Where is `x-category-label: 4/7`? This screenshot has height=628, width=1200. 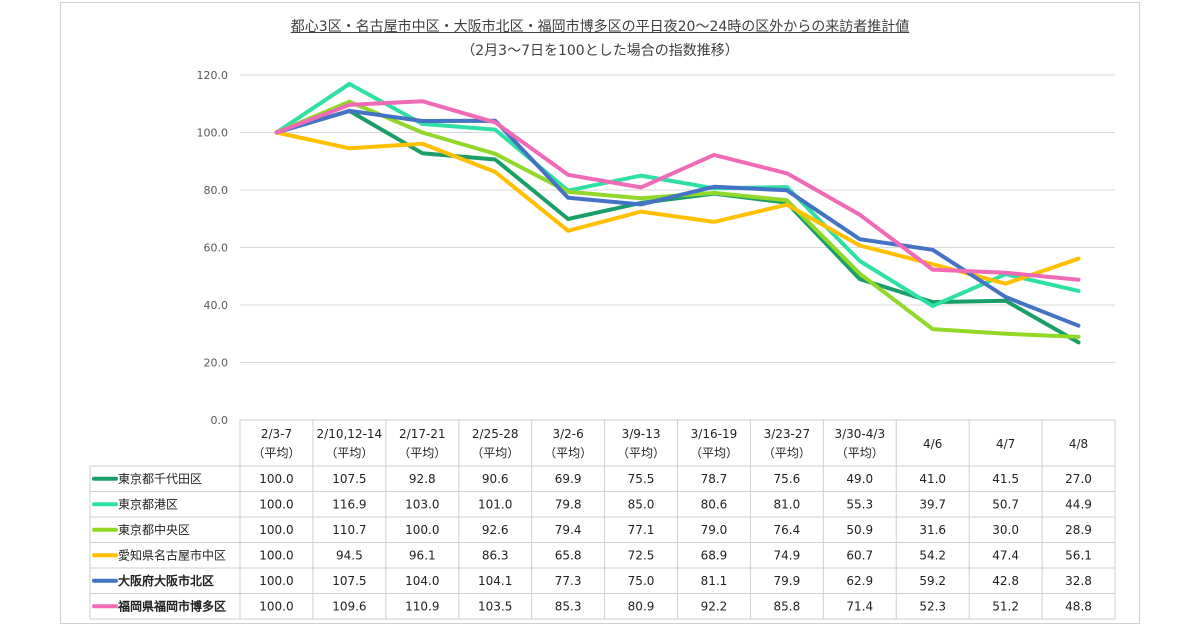
x-category-label: 4/7 is located at coordinates (1005, 444).